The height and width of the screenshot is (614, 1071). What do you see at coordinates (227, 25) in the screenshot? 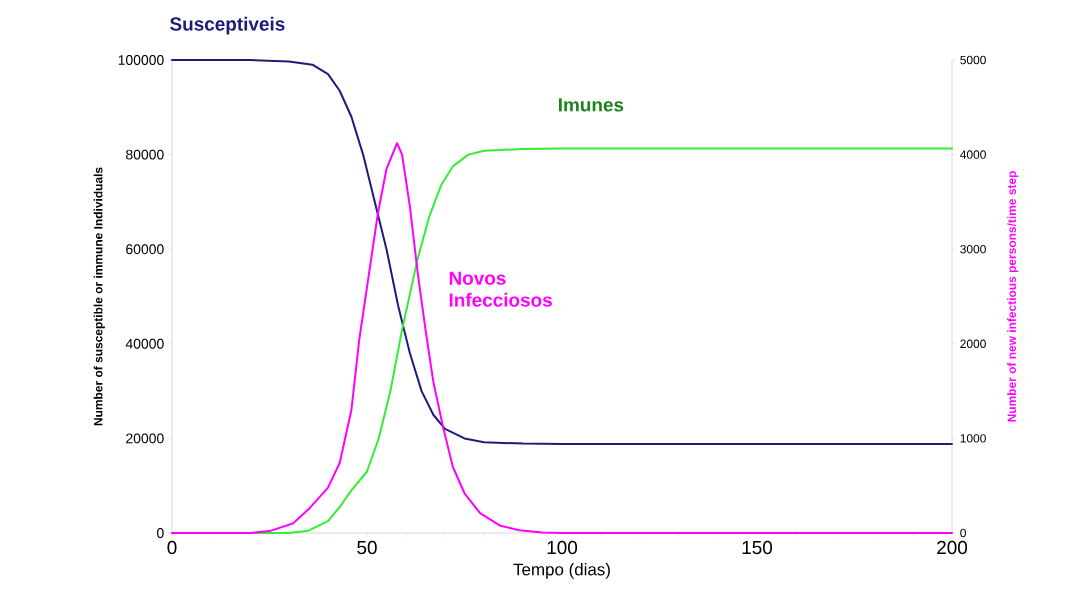
I see `series-label: Susceptiveis` at bounding box center [227, 25].